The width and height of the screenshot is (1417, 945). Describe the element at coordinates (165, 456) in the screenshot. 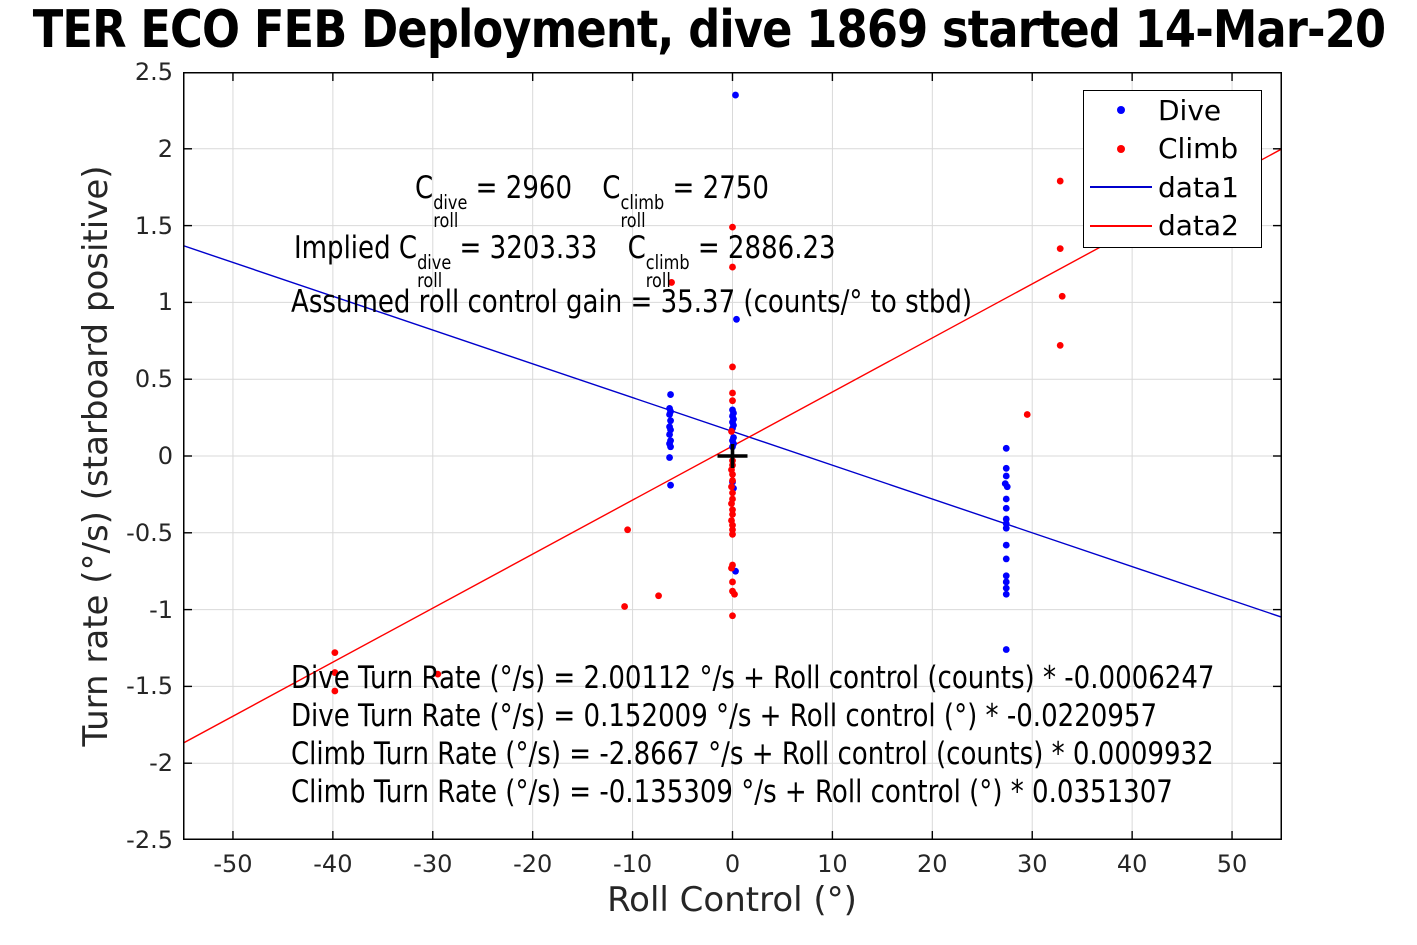

I see `y-tick-label: 0` at that location.